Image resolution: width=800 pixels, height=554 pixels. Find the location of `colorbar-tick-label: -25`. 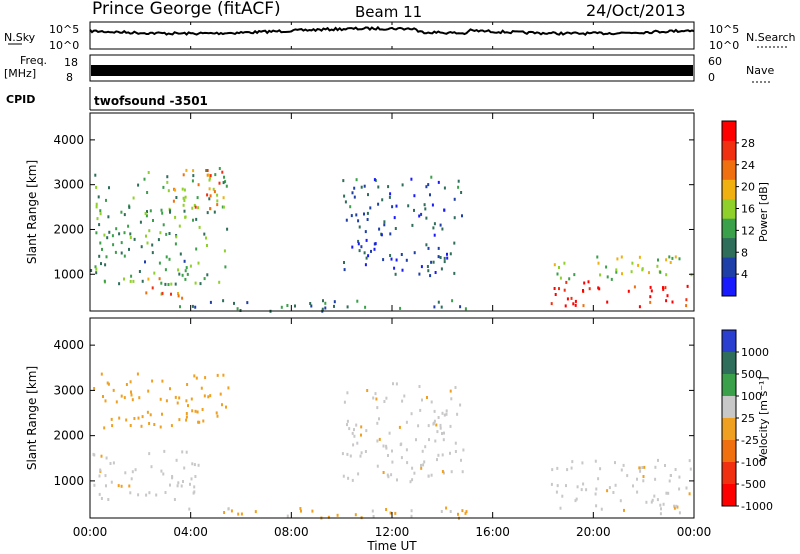

colorbar-tick-label: -25 is located at coordinates (750, 440).